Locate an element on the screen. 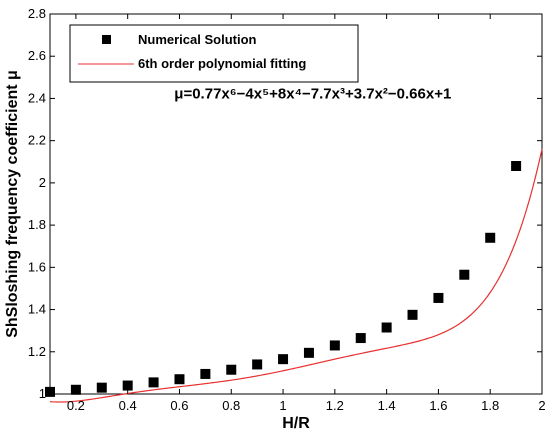 The width and height of the screenshot is (550, 438). x-axis-label: H/R is located at coordinates (296, 423).